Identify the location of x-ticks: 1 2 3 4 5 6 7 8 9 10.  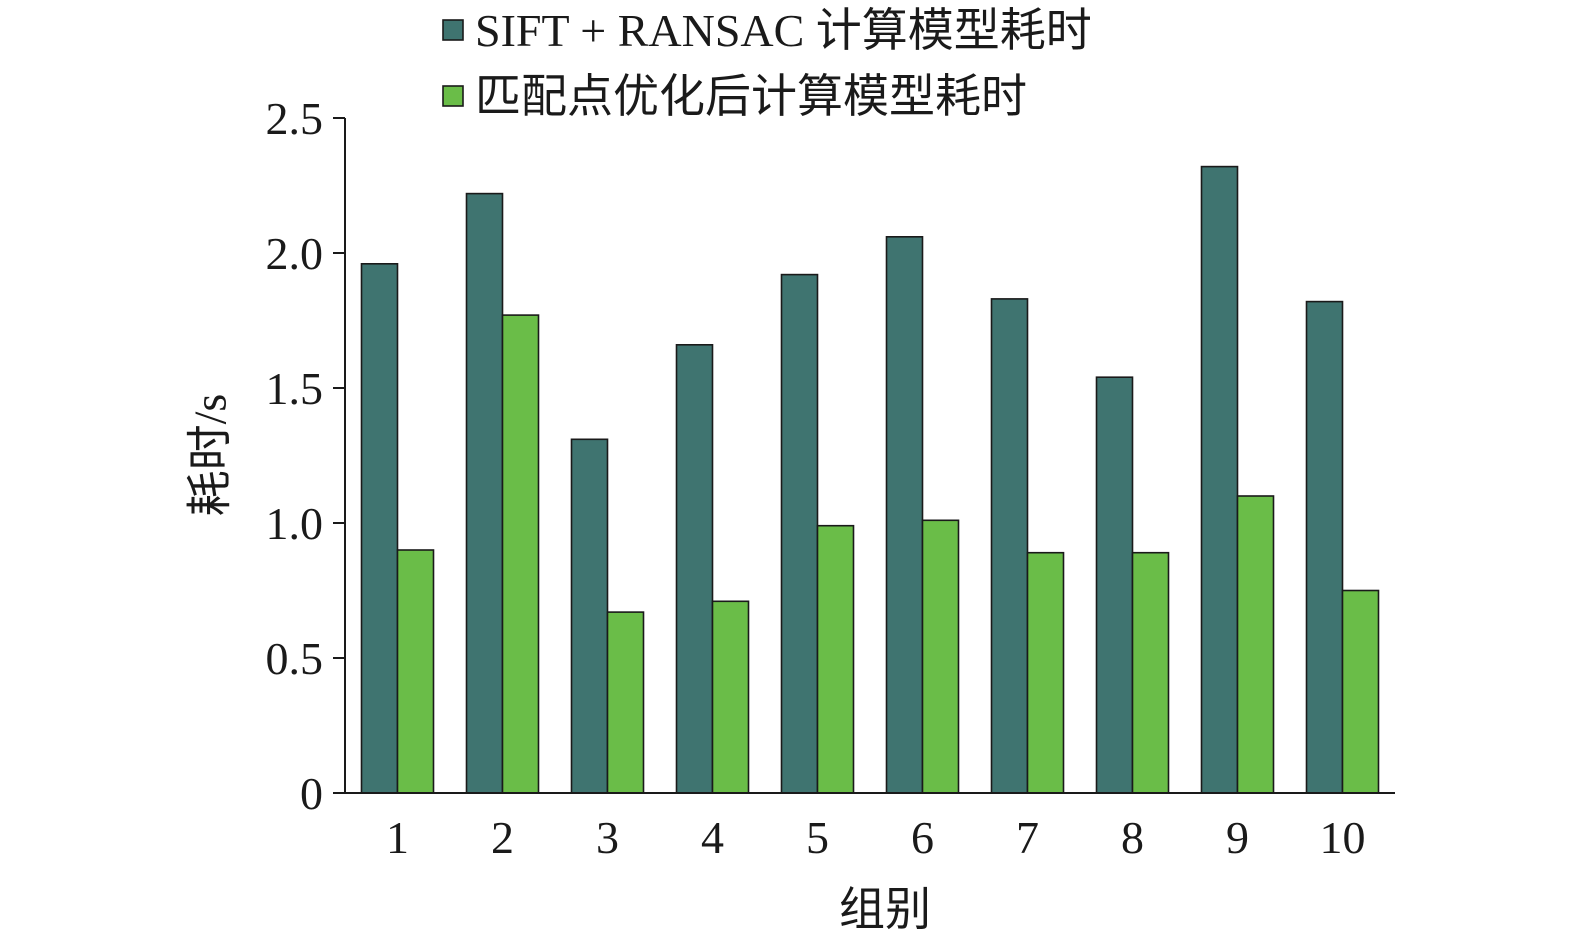
(876, 837).